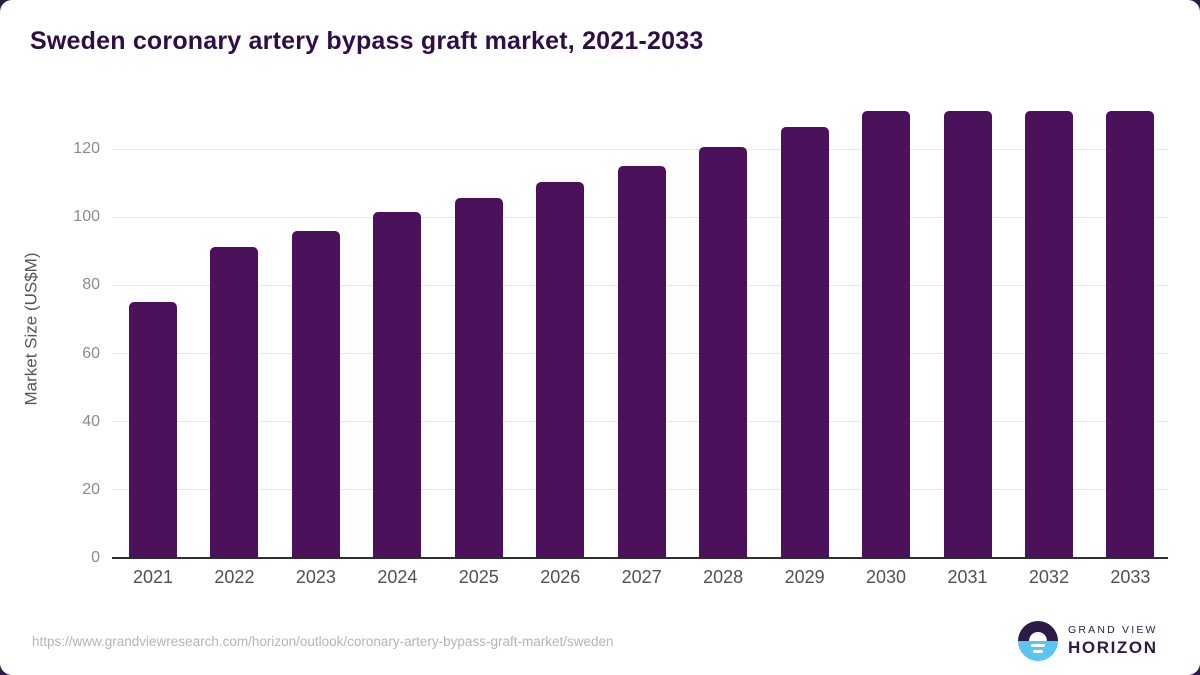  I want to click on x-tick-label: 2029, so click(804, 577).